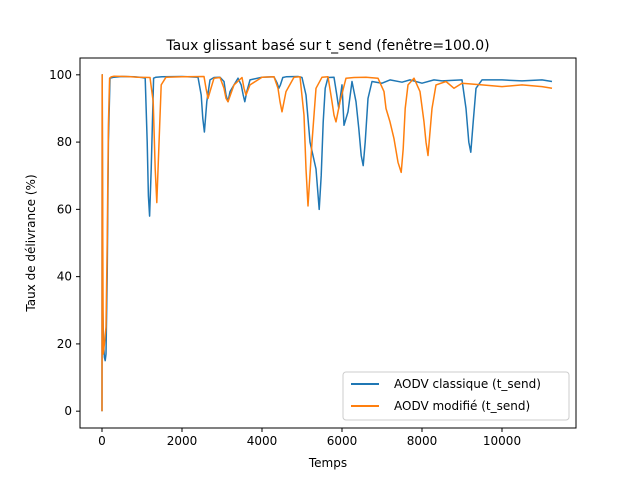 The height and width of the screenshot is (480, 640). Describe the element at coordinates (182, 441) in the screenshot. I see `x-tick-label: 2000` at that location.